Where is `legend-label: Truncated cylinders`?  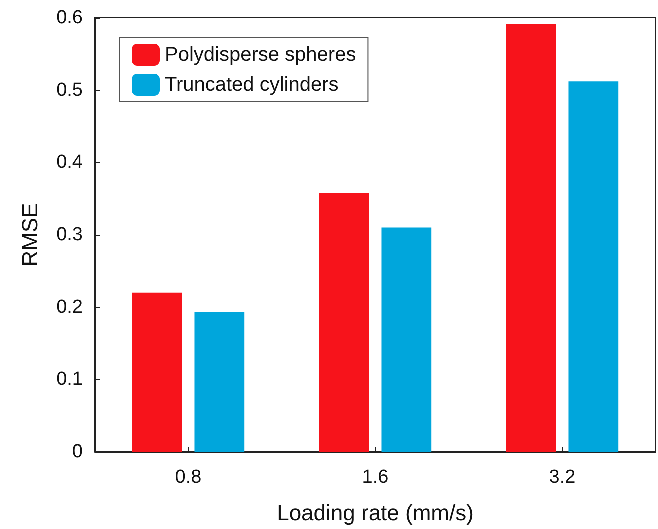
legend-label: Truncated cylinders is located at coordinates (252, 85).